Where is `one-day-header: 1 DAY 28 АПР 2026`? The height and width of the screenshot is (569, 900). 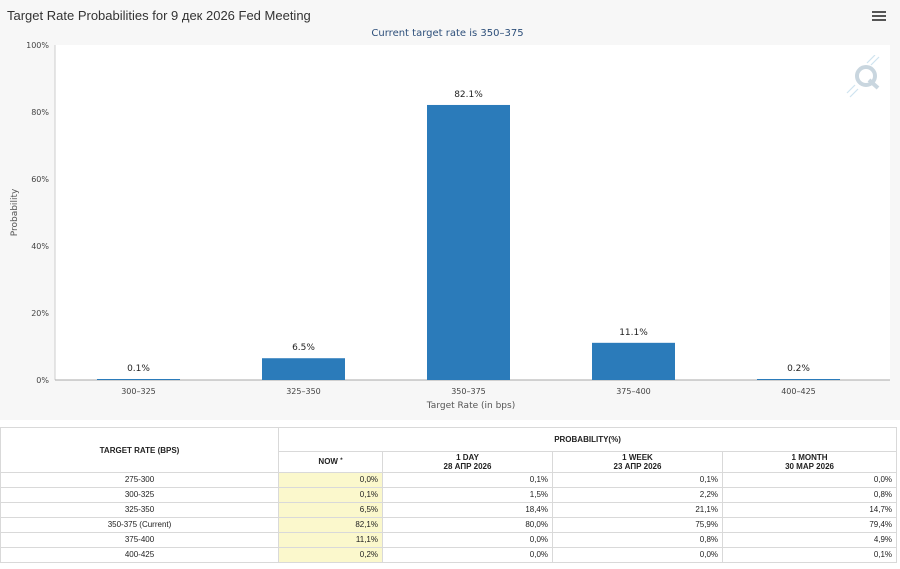
one-day-header: 1 DAY 28 АПР 2026 is located at coordinates (467, 462).